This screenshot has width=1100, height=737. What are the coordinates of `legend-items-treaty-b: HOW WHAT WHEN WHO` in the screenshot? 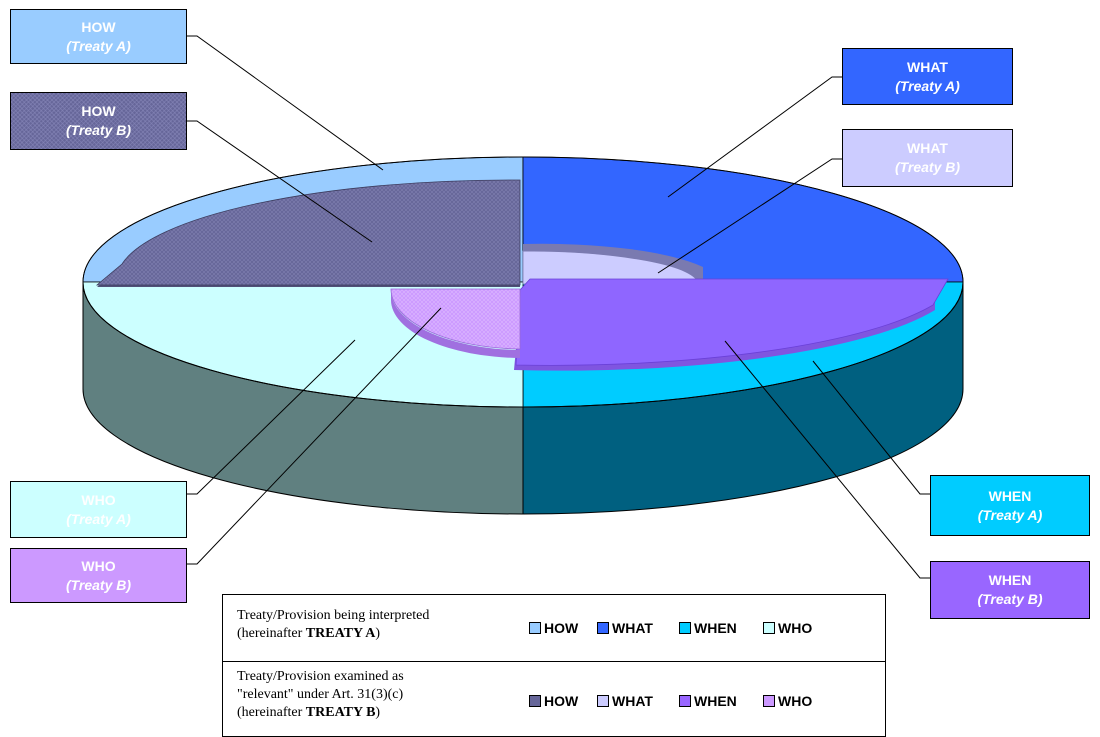 It's located at (670, 701).